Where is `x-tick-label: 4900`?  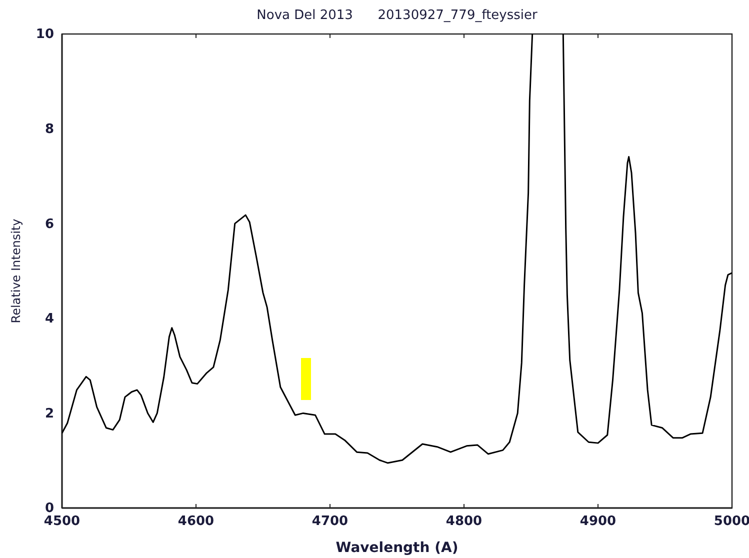
x-tick-label: 4900 is located at coordinates (598, 522).